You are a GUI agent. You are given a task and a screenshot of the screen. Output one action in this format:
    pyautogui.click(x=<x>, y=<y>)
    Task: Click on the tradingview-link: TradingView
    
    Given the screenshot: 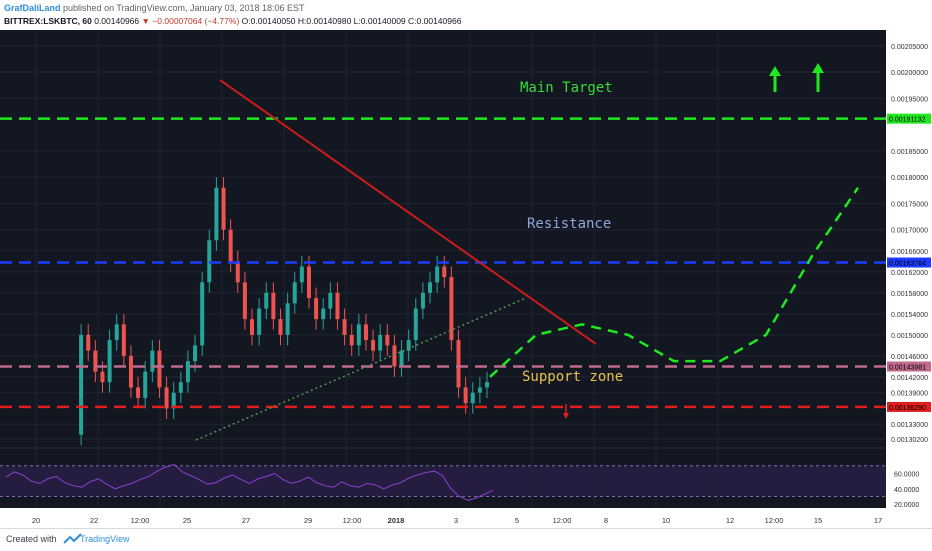 What is the action you would take?
    pyautogui.click(x=105, y=539)
    